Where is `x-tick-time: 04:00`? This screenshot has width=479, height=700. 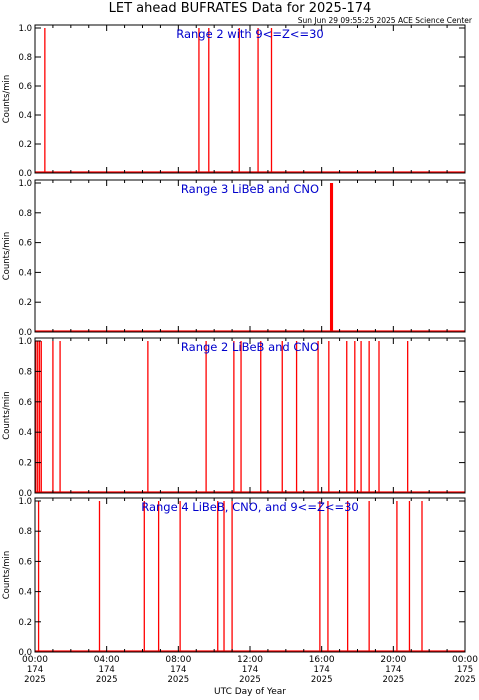
x-tick-time: 04:00 is located at coordinates (107, 660).